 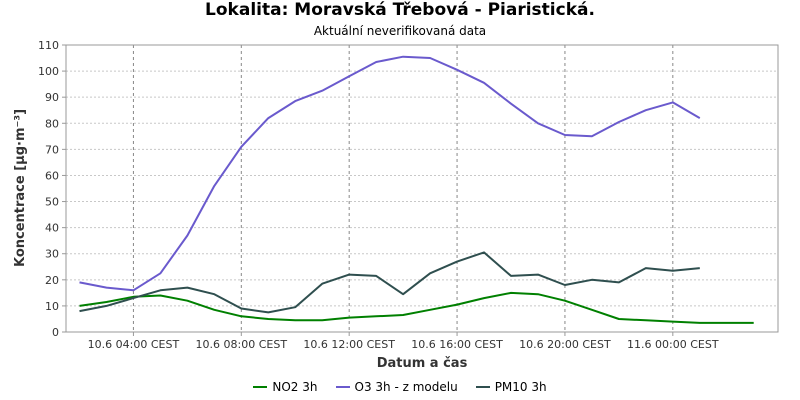 What do you see at coordinates (349, 344) in the screenshot?
I see `x-tick-label: 10.6 12:00 CEST` at bounding box center [349, 344].